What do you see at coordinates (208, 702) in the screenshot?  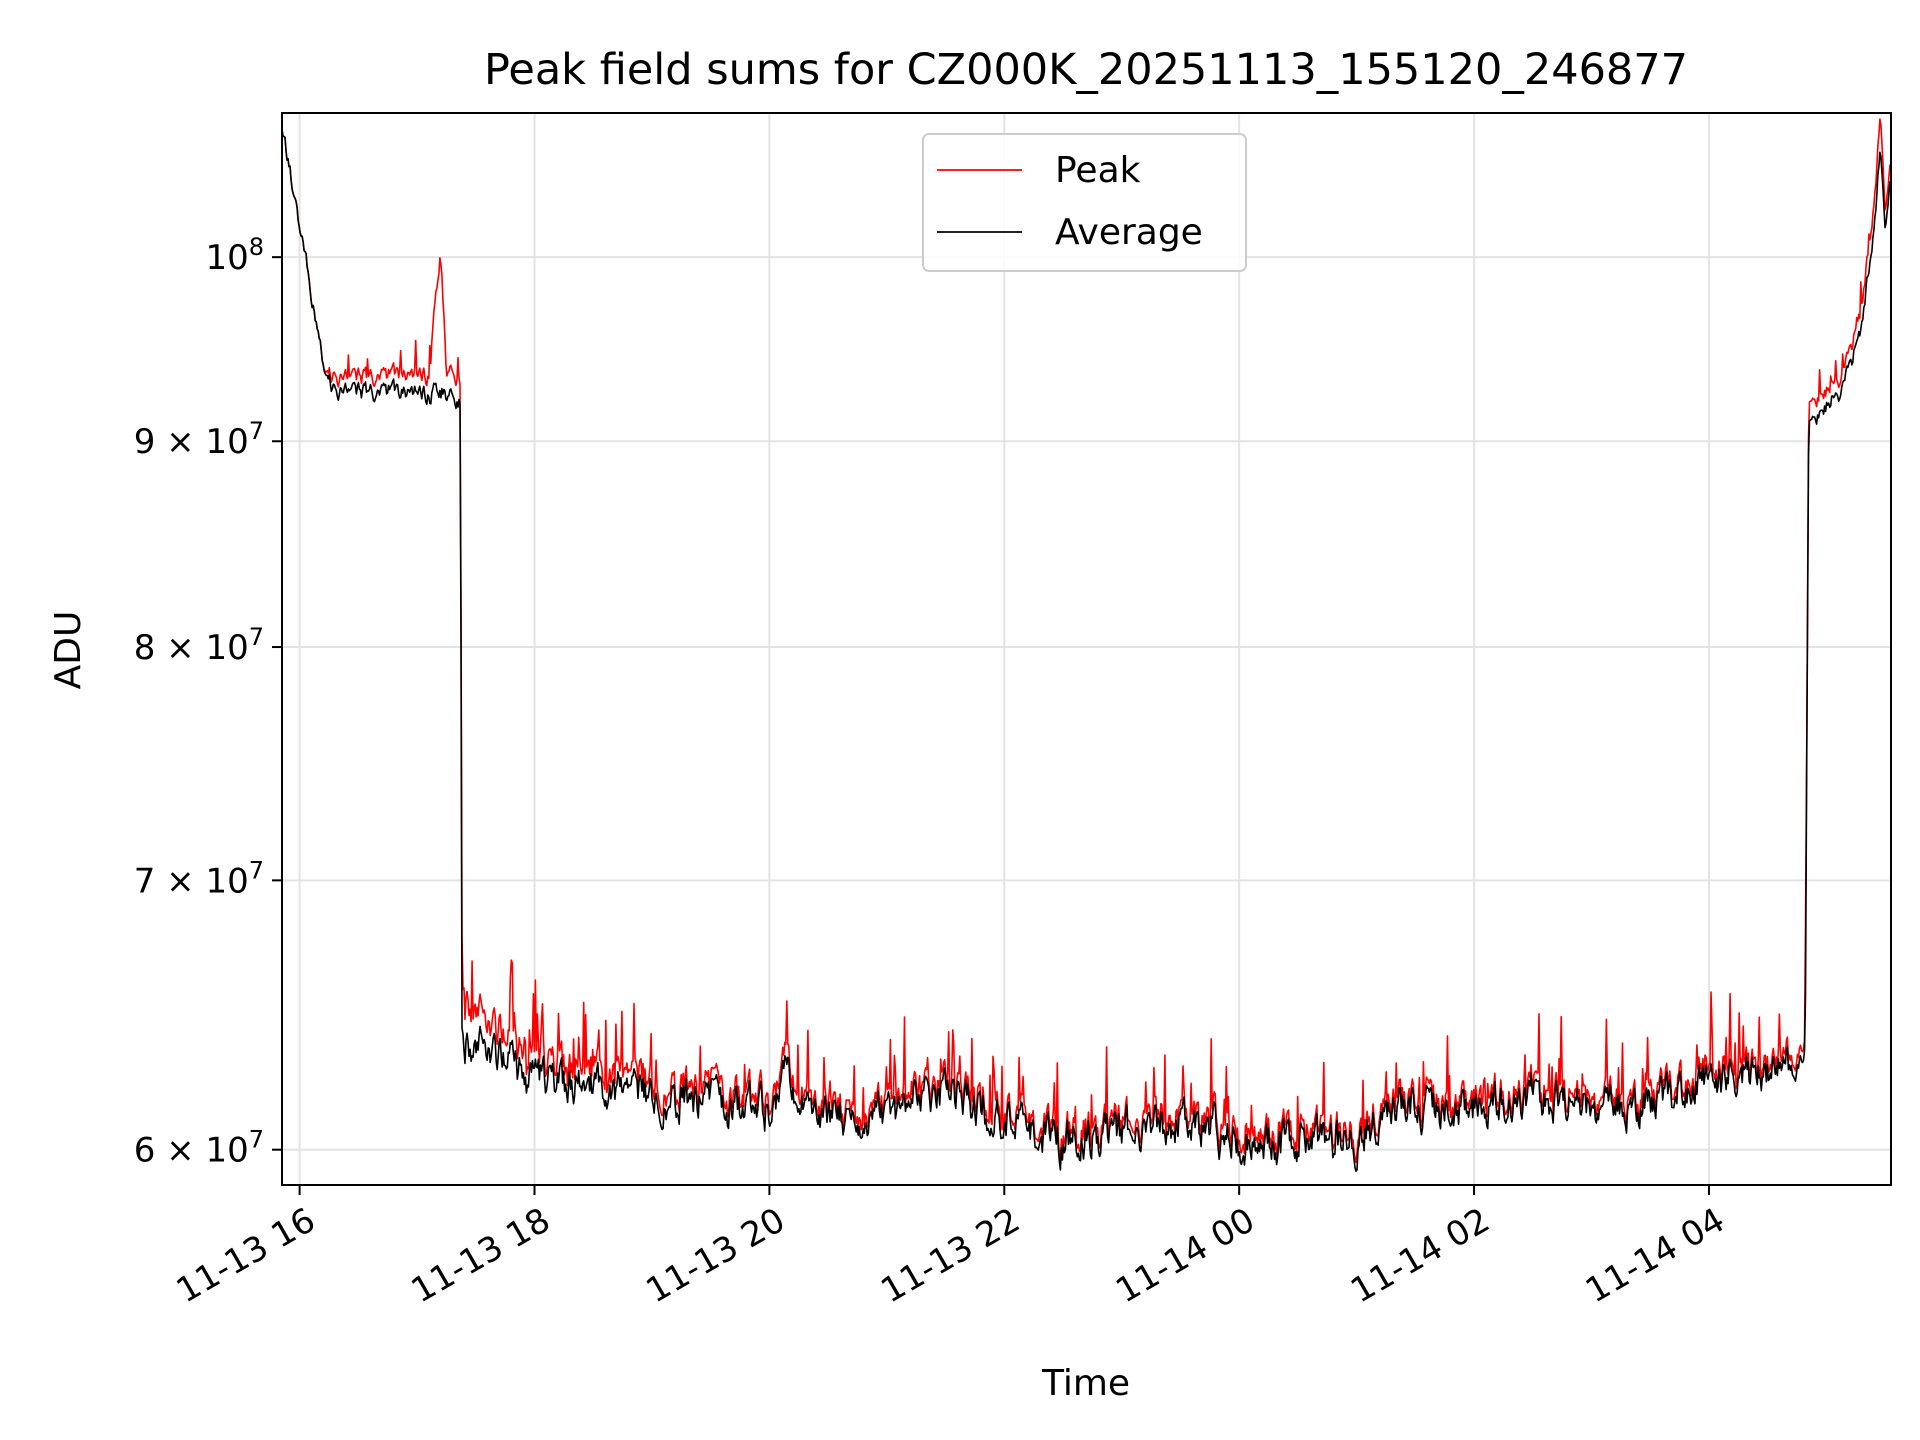 I see `y-axis: 6 × 107 7 × 107 8 × 107 9 × 107 108` at bounding box center [208, 702].